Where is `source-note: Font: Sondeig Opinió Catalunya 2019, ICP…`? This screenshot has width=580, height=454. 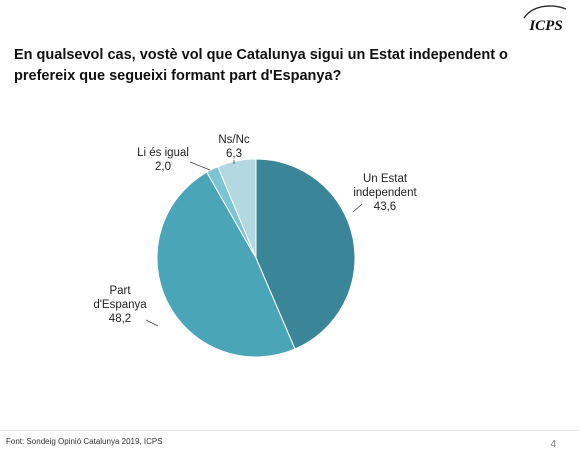 source-note: Font: Sondeig Opinió Catalunya 2019, ICP… is located at coordinates (84, 441).